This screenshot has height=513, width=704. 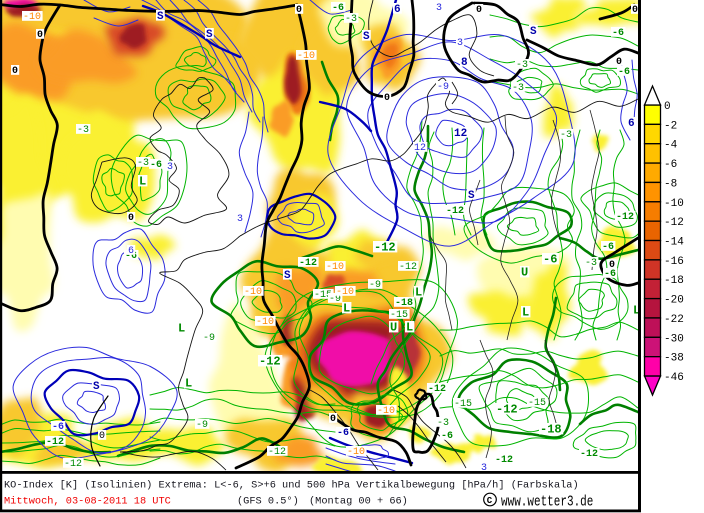 I want to click on svg-text: -14, so click(x=674, y=243).